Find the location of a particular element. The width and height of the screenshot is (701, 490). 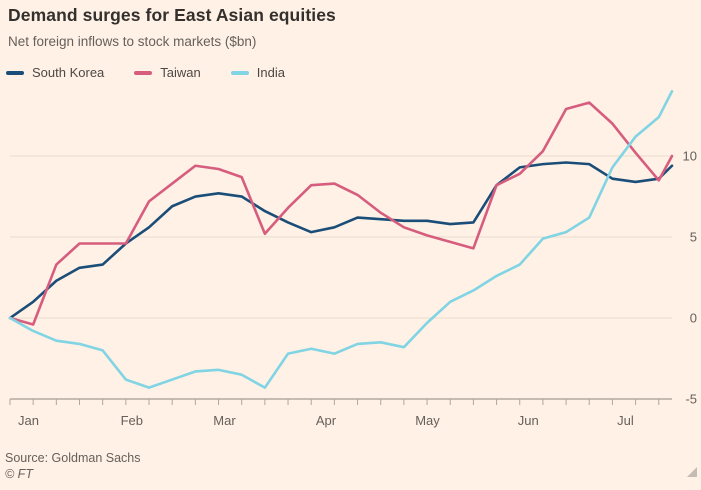

month-label: Feb is located at coordinates (132, 420).